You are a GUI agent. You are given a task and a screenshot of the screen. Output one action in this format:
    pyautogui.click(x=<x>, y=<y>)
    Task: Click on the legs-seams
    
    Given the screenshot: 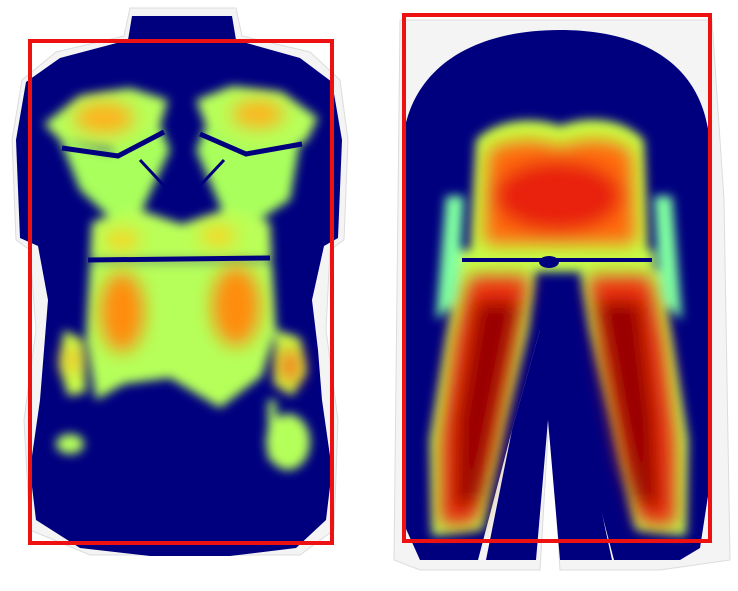 What is the action you would take?
    pyautogui.click(x=557, y=408)
    